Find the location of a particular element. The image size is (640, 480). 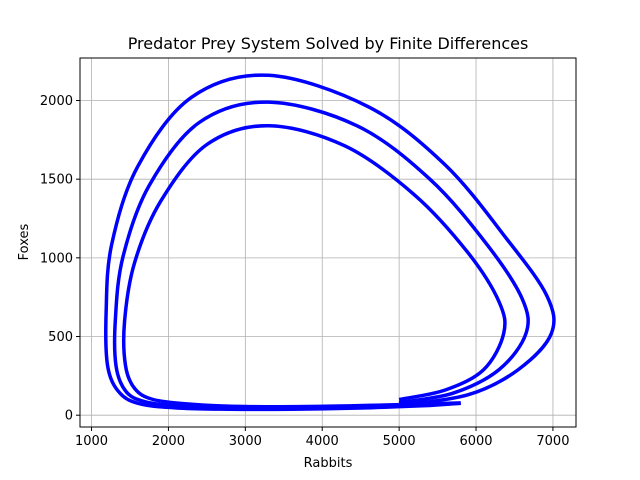

y-axis-ticks: 0 500 1000 1500 2000 is located at coordinates (60, 259).